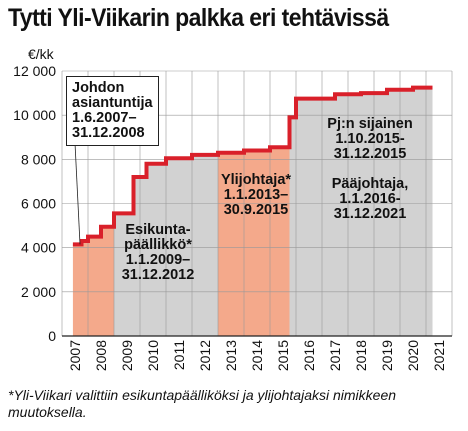  Describe the element at coordinates (38, 292) in the screenshot. I see `y-tick-label: 2 000` at that location.